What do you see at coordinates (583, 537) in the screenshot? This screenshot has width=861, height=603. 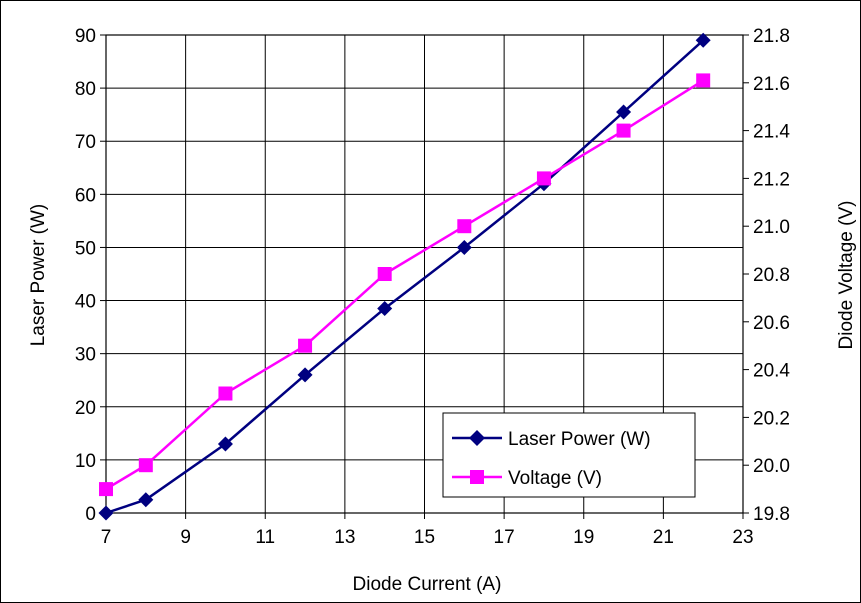 I see `x-tick-label: 19` at bounding box center [583, 537].